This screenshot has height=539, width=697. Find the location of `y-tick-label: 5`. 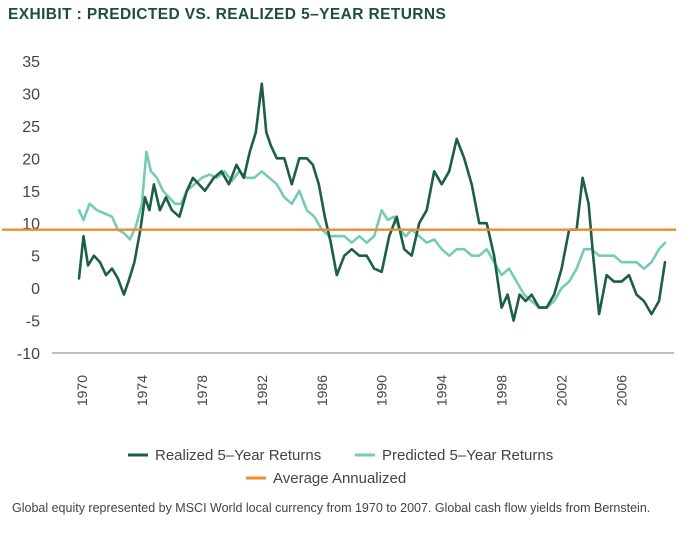

y-tick-label: 5 is located at coordinates (35, 257).